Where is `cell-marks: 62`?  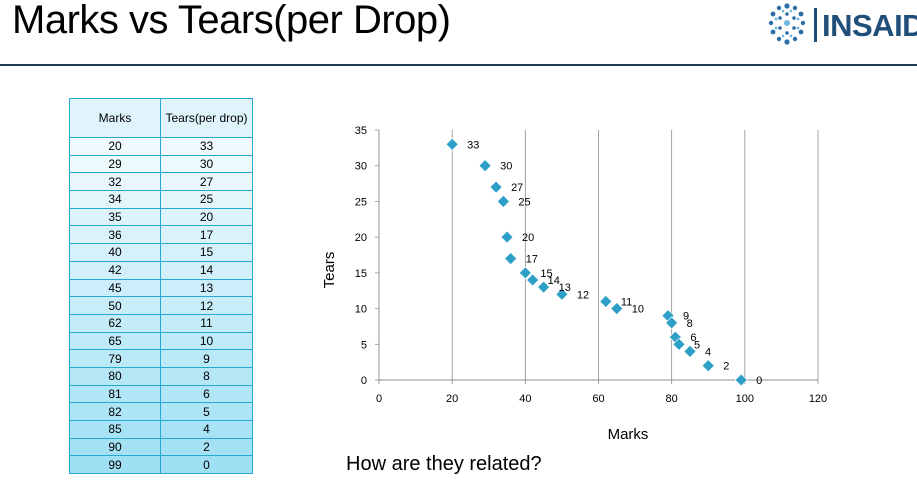 cell-marks: 62 is located at coordinates (115, 323).